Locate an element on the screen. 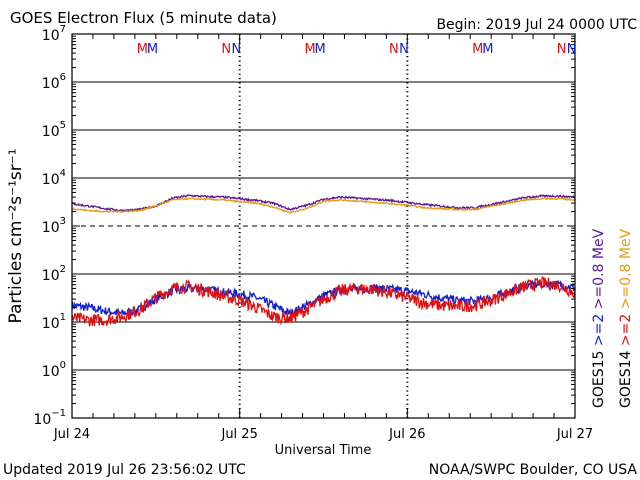 The width and height of the screenshot is (640, 480). y-axis-label: Particles cm⁻²s⁻¹sr⁻¹ is located at coordinates (16, 235).